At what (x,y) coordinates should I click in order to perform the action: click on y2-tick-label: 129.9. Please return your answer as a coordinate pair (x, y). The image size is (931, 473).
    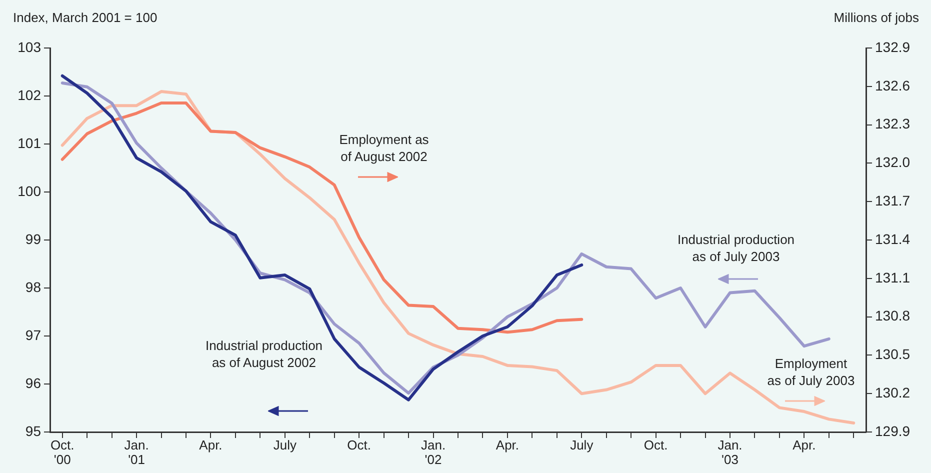
    Looking at the image, I should click on (892, 430).